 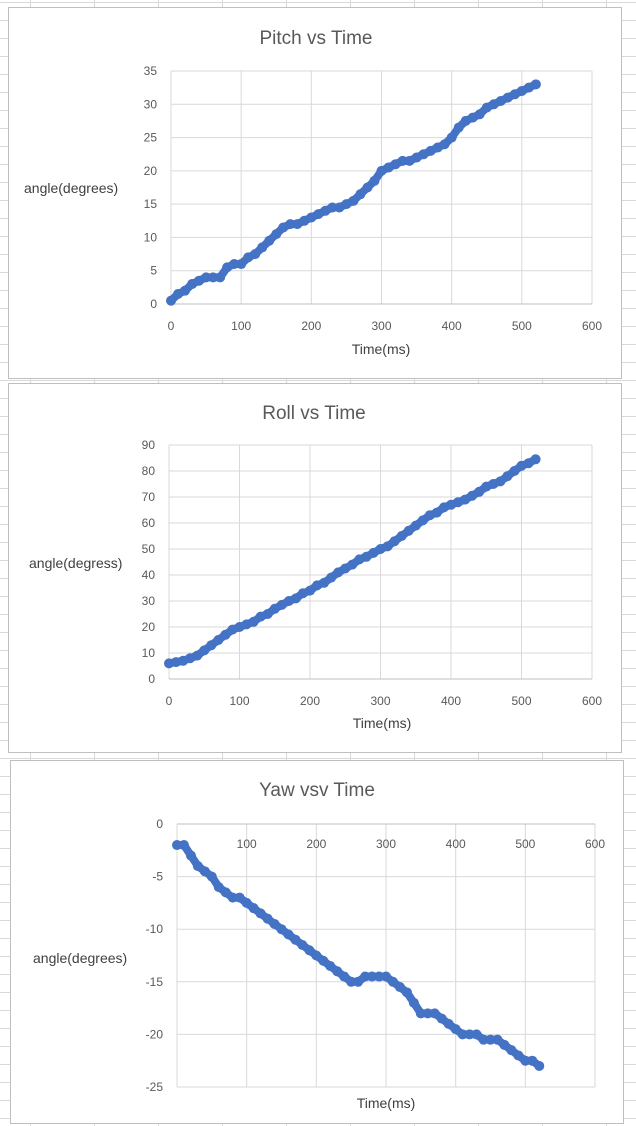 I want to click on chart-title: Roll vs Time, so click(x=313, y=413).